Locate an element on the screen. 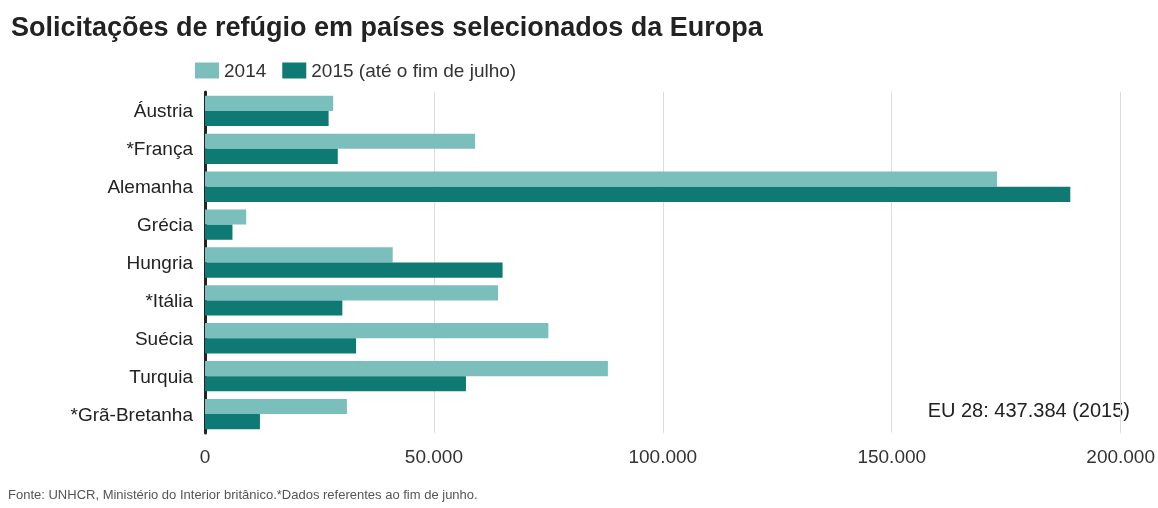 This screenshot has height=508, width=1158. y-tick-label: *Grã-Bretanha is located at coordinates (132, 414).